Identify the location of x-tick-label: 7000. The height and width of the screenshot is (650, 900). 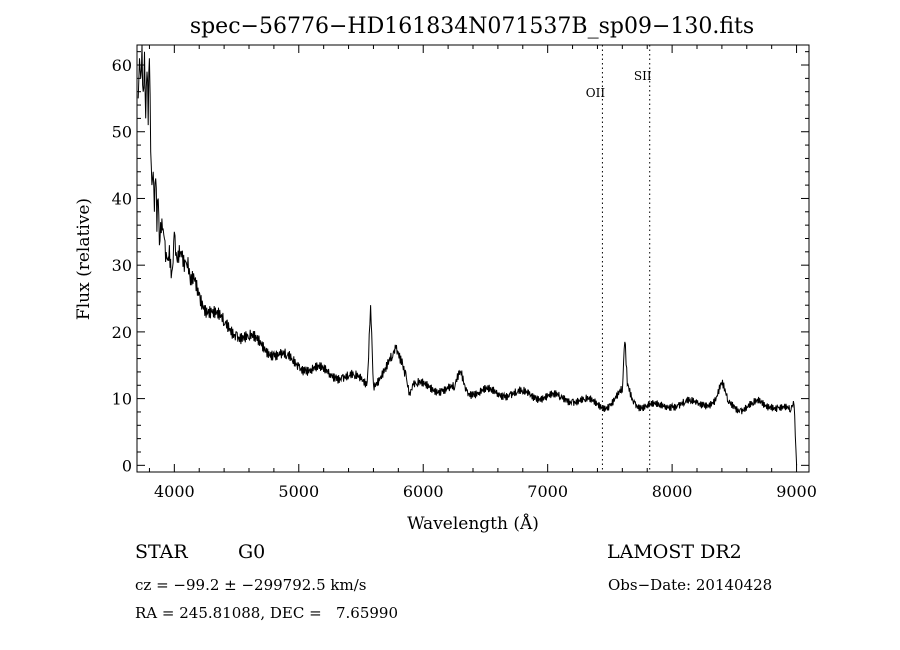
(547, 491).